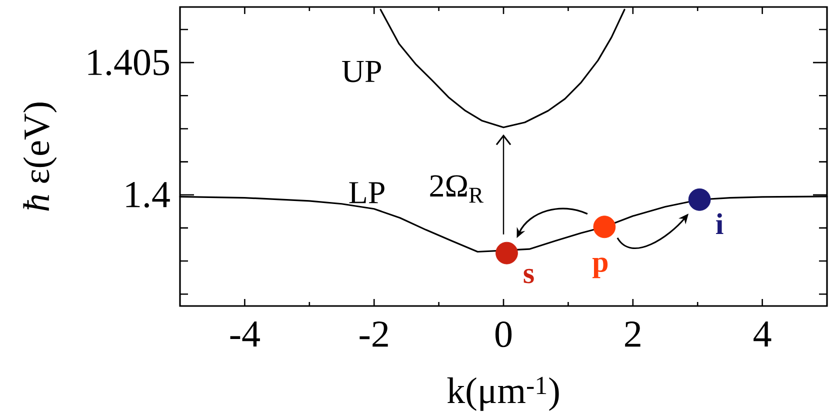  I want to click on y-tick-label: 1.405, so click(128, 63).